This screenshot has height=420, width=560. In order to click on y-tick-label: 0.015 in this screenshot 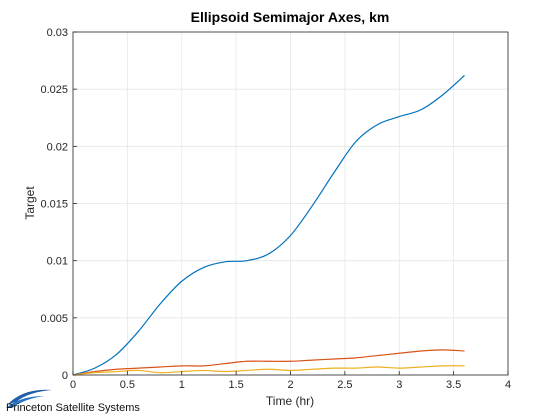, I will do `click(54, 205)`.